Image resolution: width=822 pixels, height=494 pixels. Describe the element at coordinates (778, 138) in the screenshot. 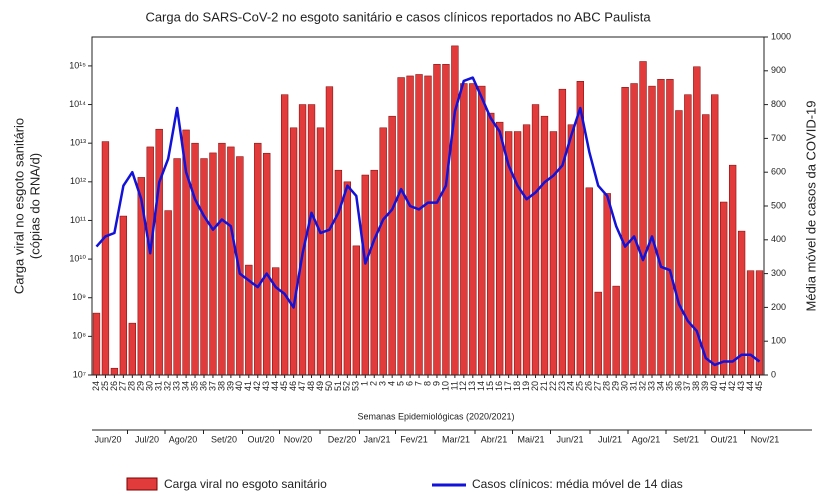

I see `y2-tick-label: 700` at that location.